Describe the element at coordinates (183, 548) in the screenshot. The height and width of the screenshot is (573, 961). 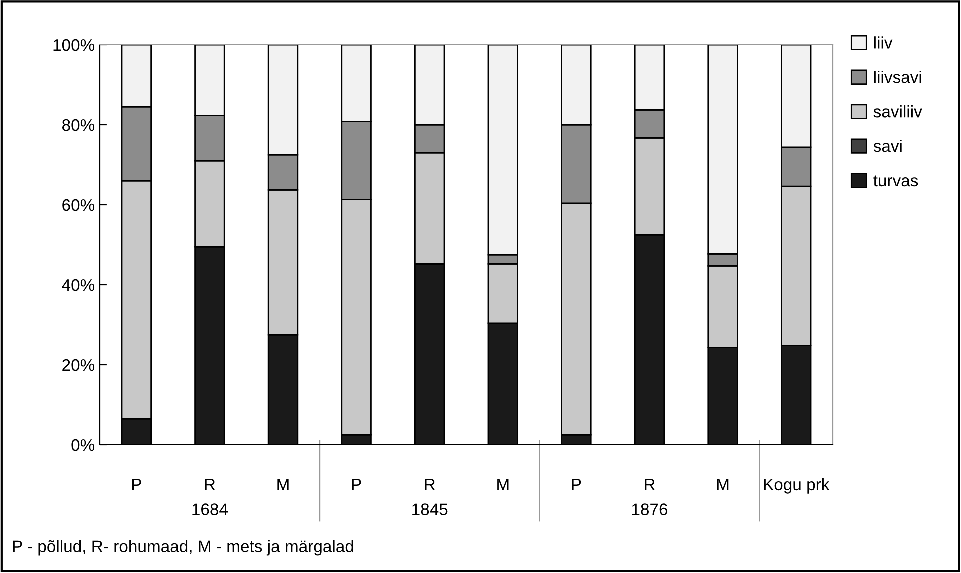
I see `text: P - põllud, R- rohumaad, M - mets ja märgalad` at that location.